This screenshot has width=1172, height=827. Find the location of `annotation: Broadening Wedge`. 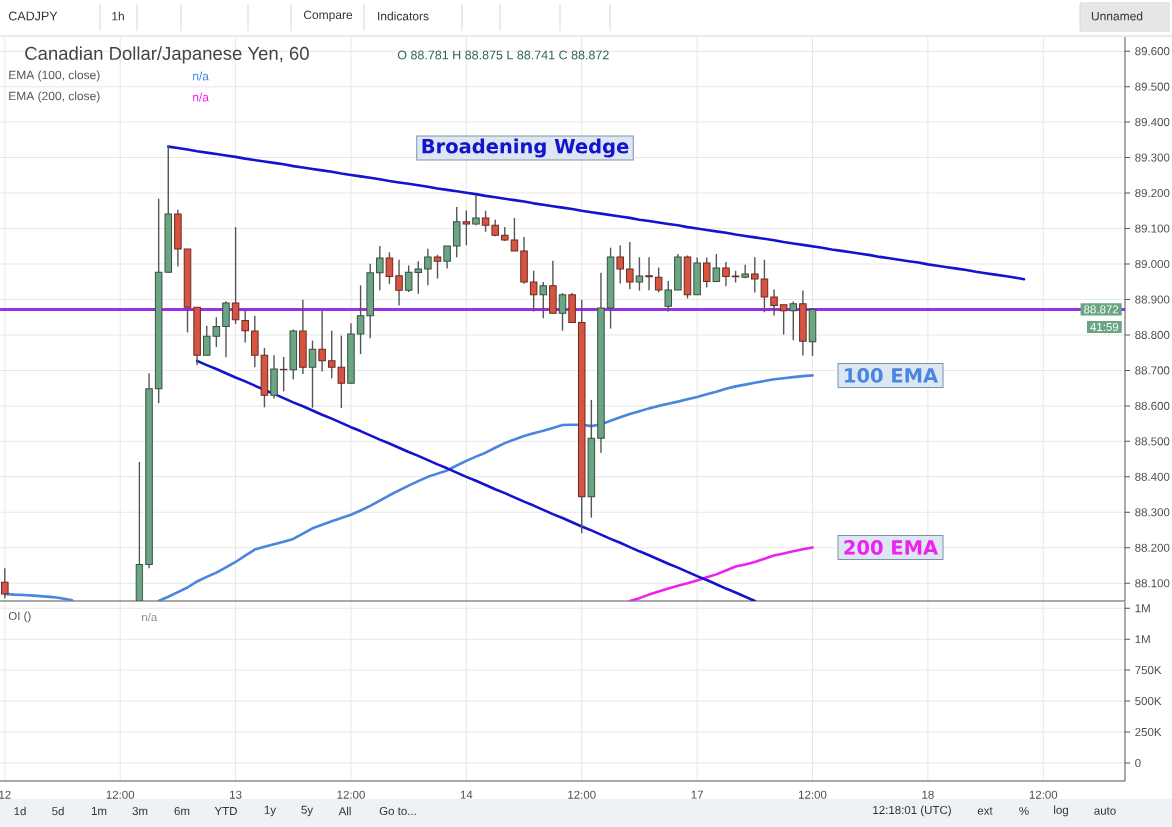

annotation: Broadening Wedge is located at coordinates (525, 148).